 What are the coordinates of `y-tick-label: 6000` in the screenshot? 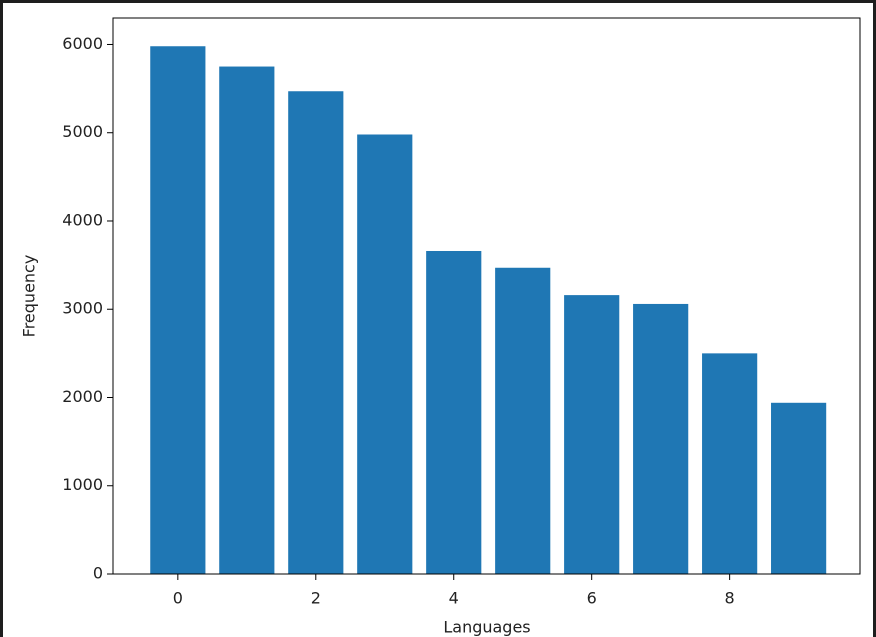 It's located at (82, 43).